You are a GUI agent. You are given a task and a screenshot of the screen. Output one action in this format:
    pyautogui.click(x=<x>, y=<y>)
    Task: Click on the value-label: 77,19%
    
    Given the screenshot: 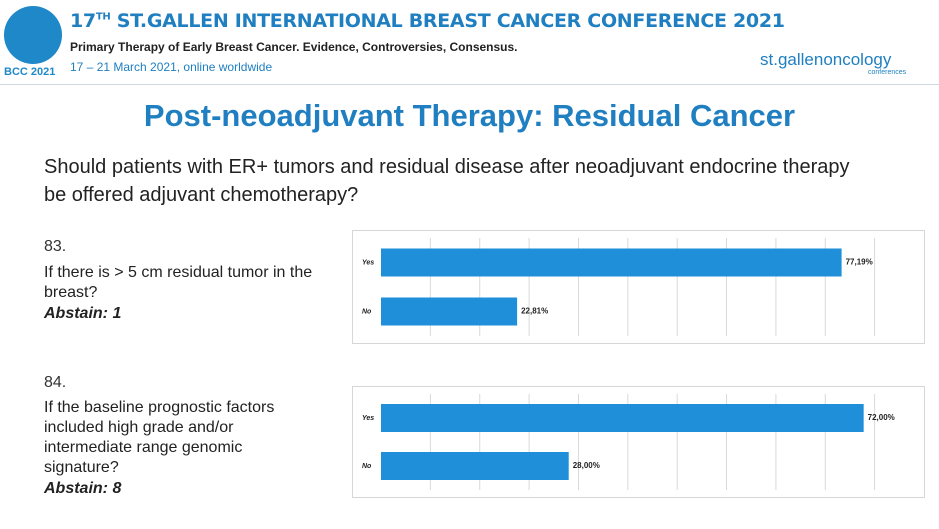 What is the action you would take?
    pyautogui.click(x=859, y=262)
    